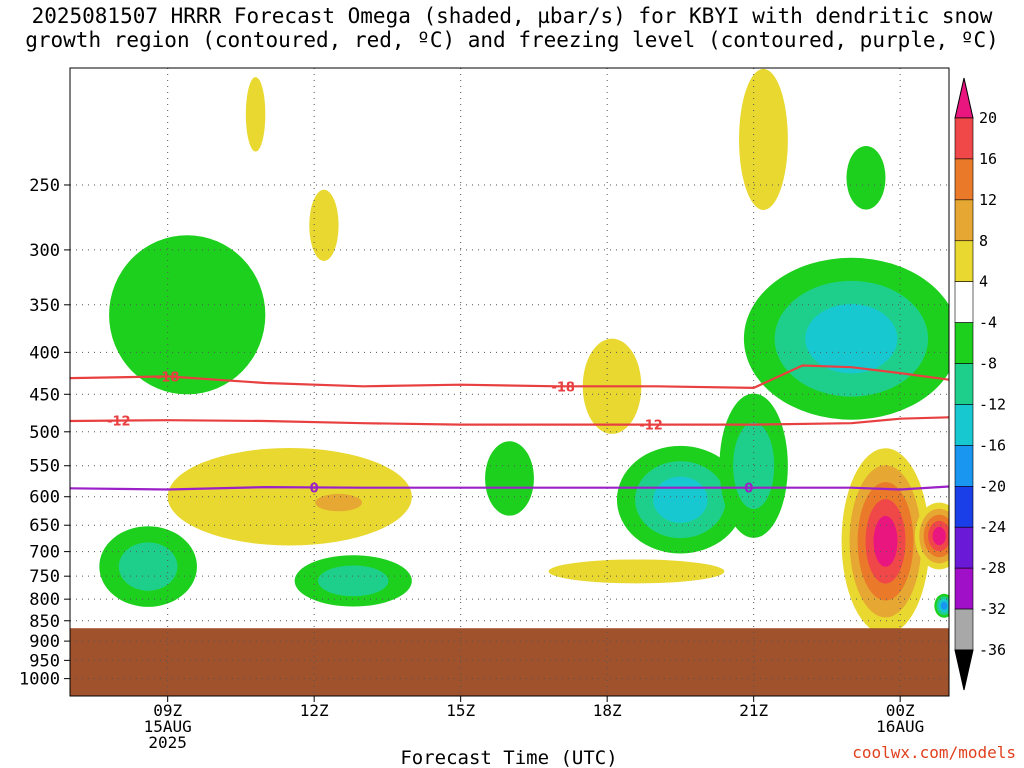  I want to click on colorbar-label: -24, so click(992, 527).